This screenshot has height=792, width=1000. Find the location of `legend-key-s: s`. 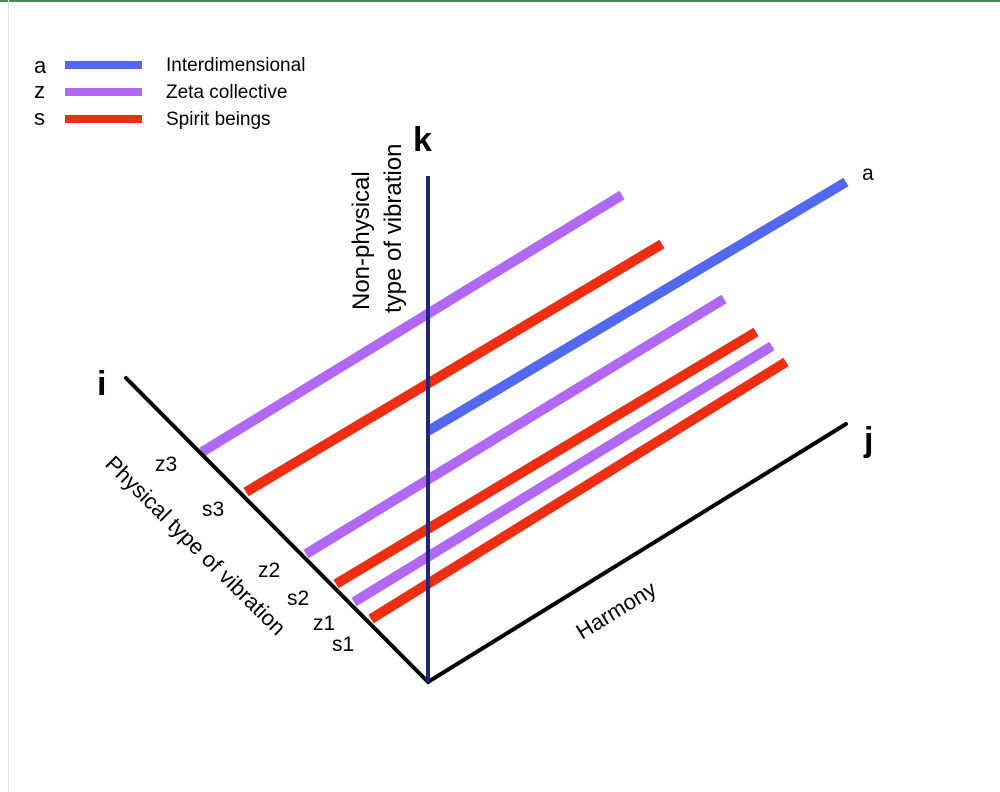

legend-key-s: s is located at coordinates (39, 117).